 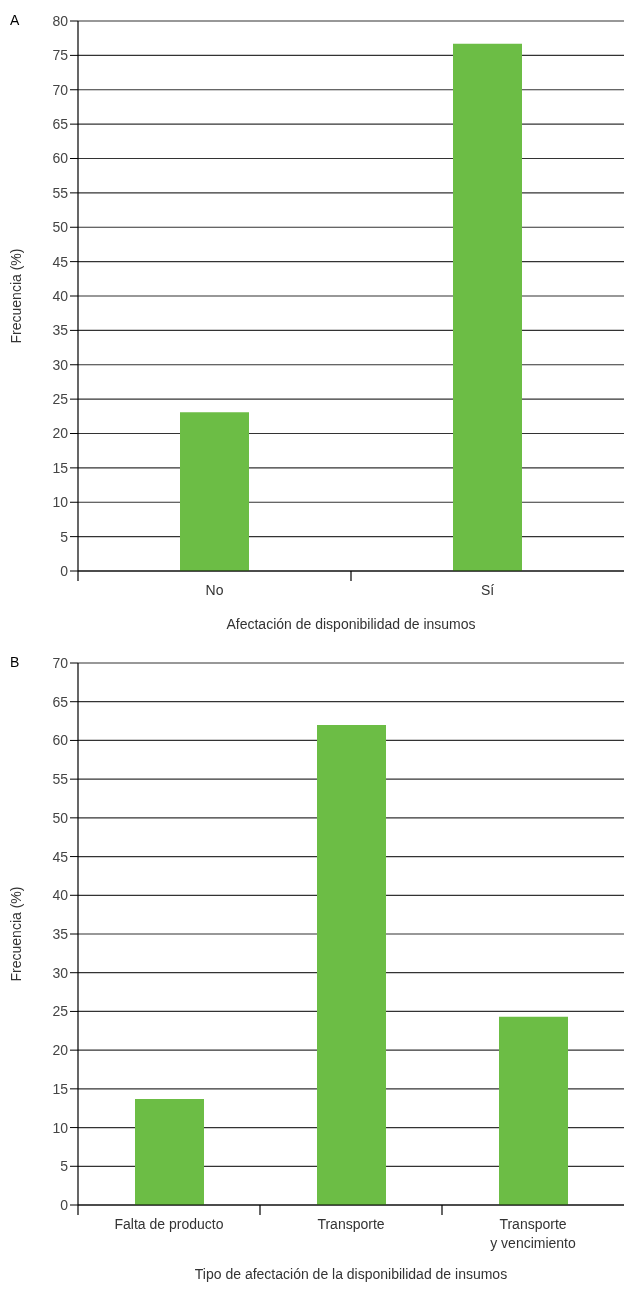 What do you see at coordinates (351, 1224) in the screenshot?
I see `x-tick-label: Transporte` at bounding box center [351, 1224].